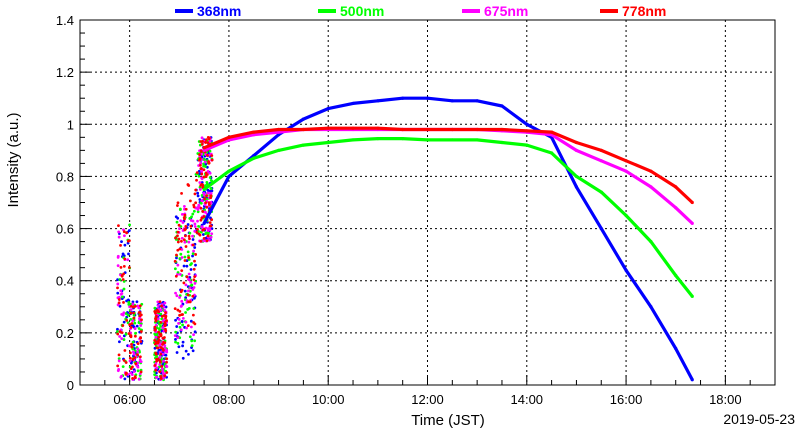 The width and height of the screenshot is (800, 434). I want to click on legend-label: 778nm, so click(644, 11).